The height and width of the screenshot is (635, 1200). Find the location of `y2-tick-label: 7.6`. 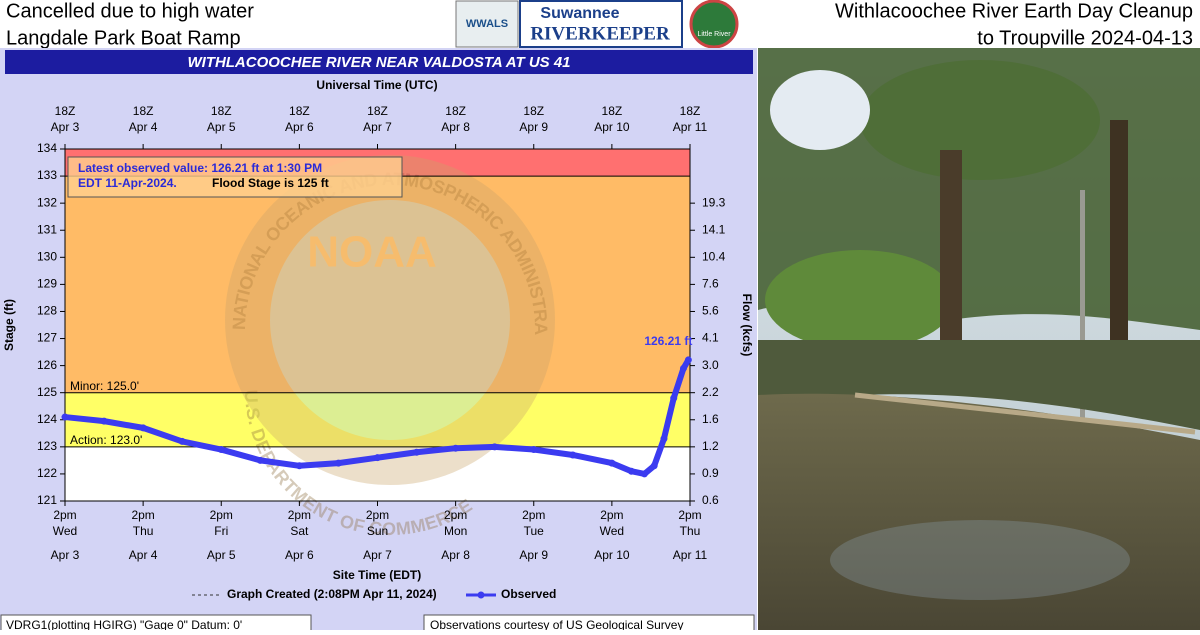

y2-tick-label: 7.6 is located at coordinates (710, 284).